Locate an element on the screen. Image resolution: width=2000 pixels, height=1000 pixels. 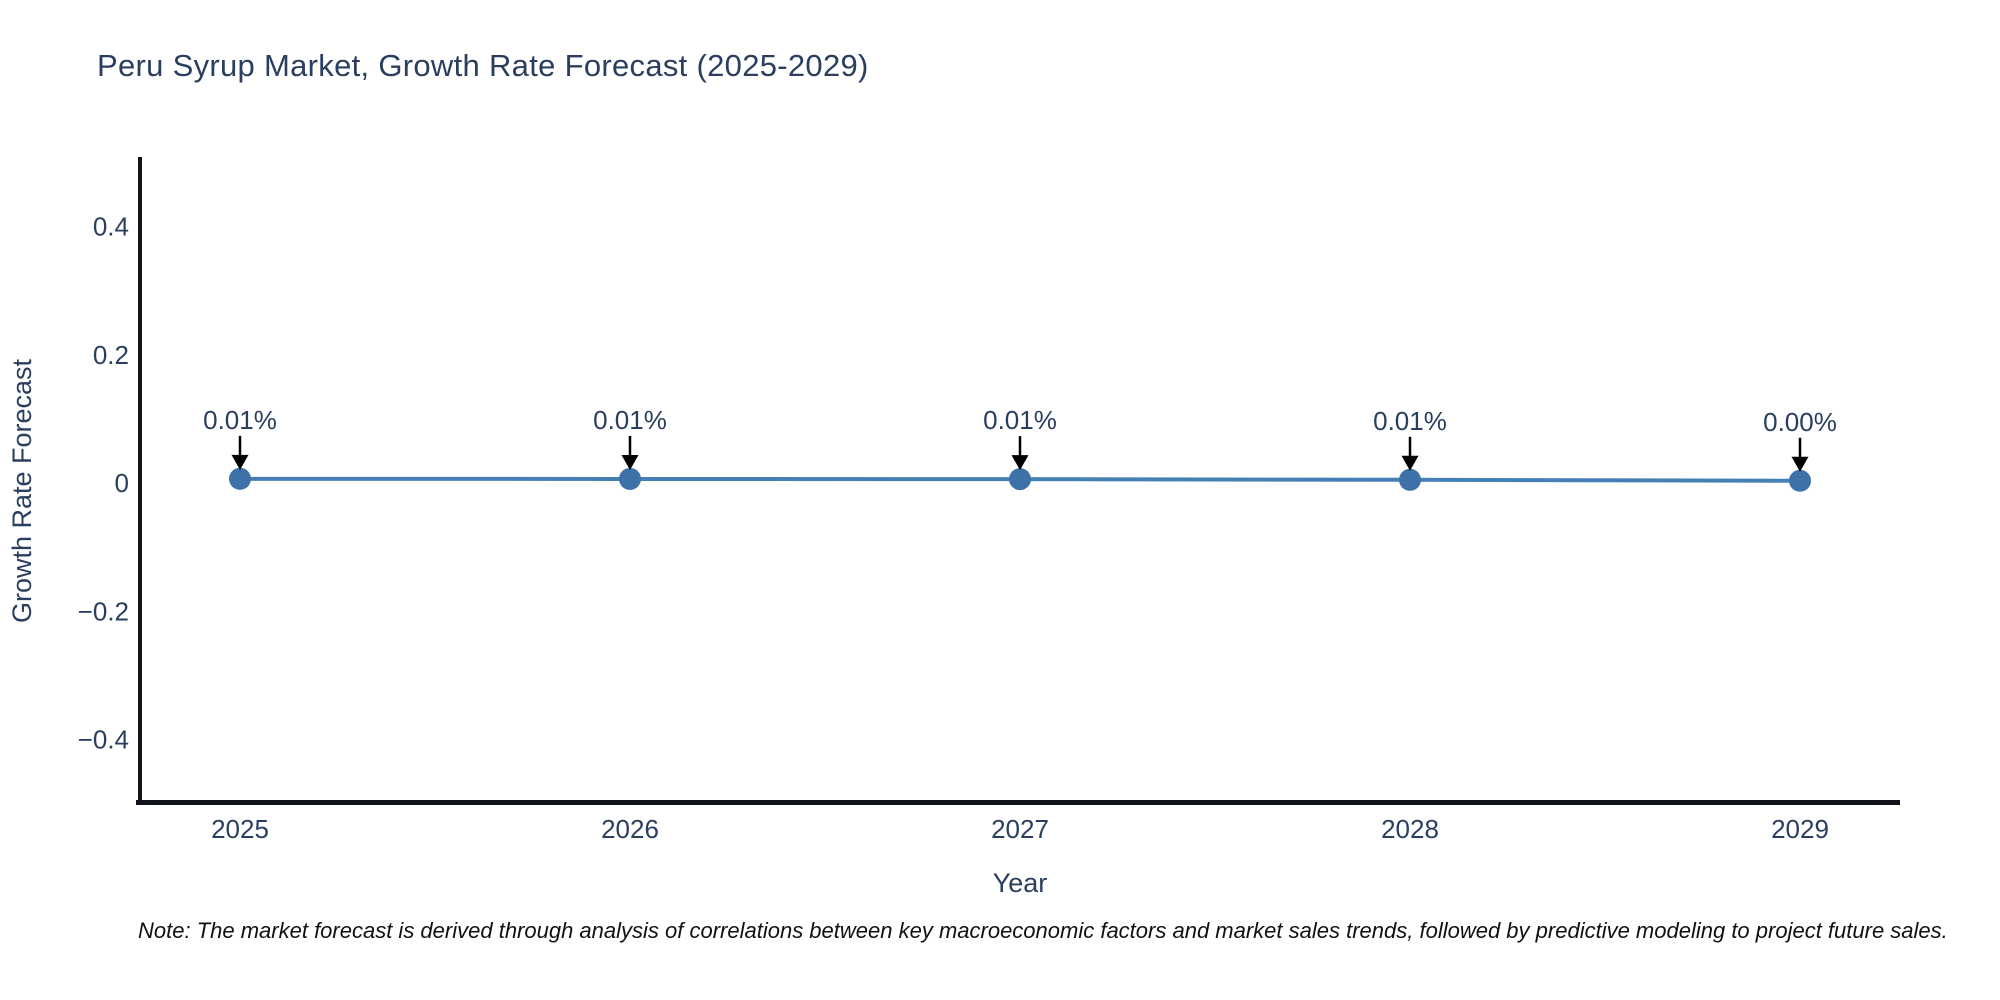
y-tick-label: 0.4 is located at coordinates (111, 227).